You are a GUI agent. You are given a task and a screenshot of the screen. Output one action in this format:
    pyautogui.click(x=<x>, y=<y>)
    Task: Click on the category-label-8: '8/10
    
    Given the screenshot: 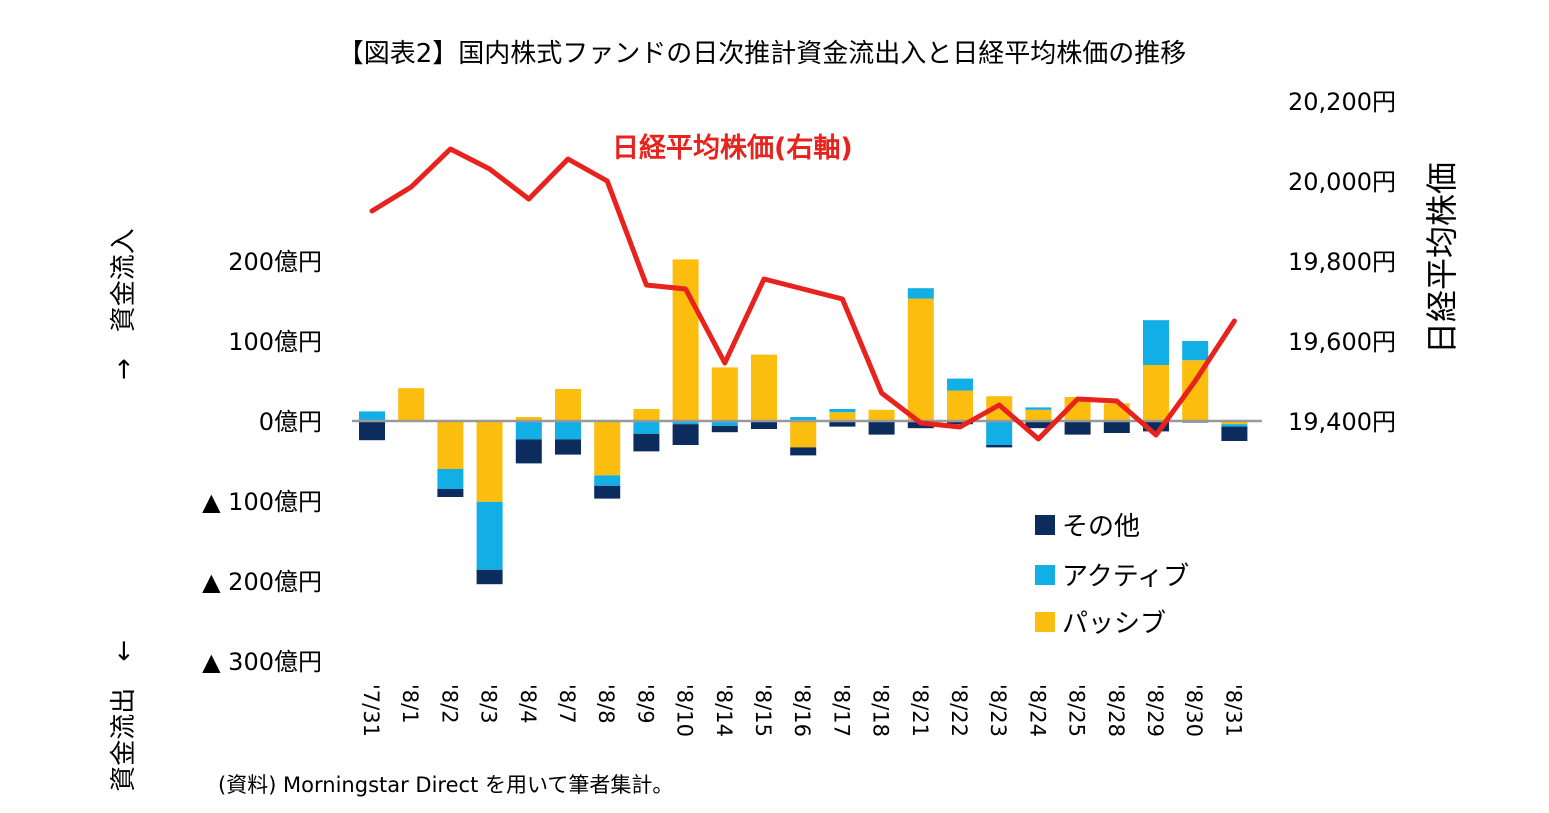 What is the action you would take?
    pyautogui.click(x=685, y=710)
    